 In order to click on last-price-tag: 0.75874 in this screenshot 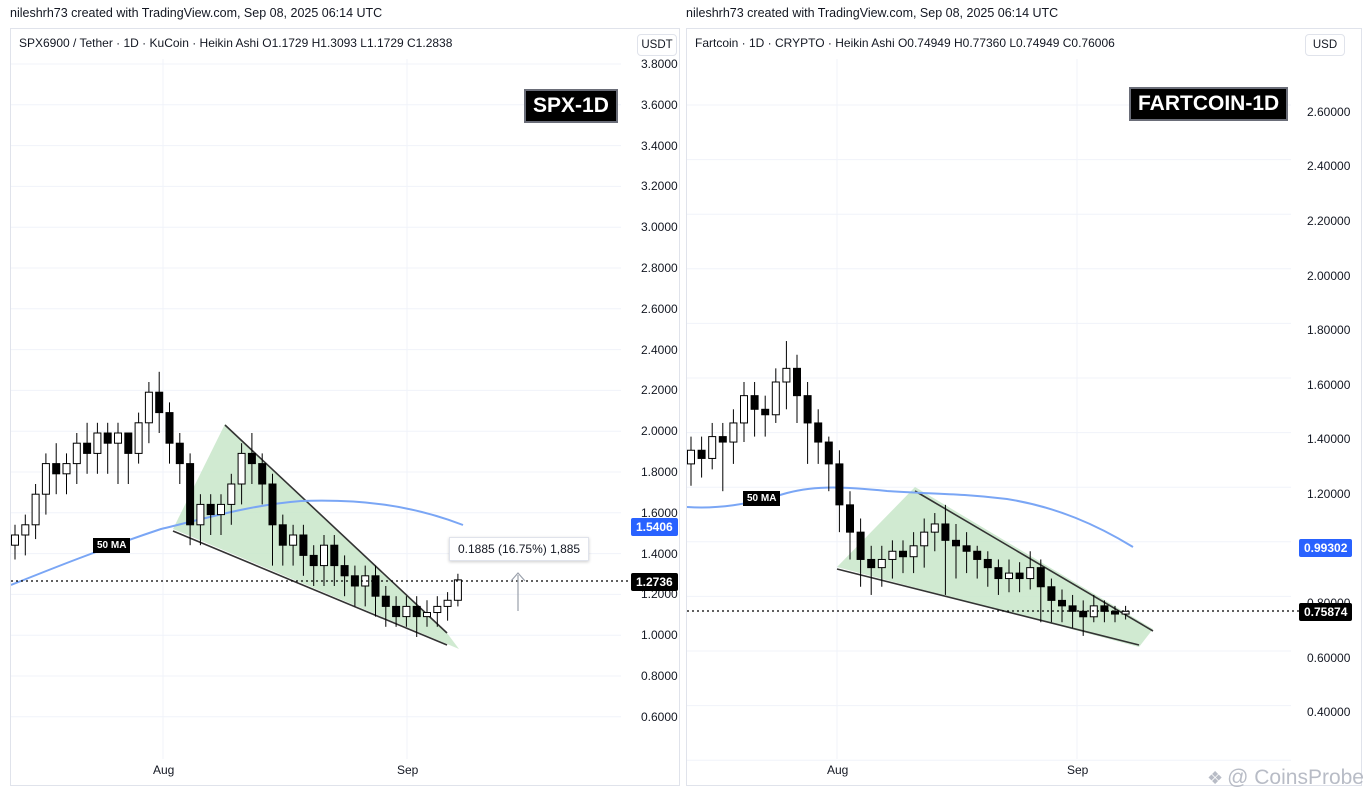, I will do `click(1326, 612)`.